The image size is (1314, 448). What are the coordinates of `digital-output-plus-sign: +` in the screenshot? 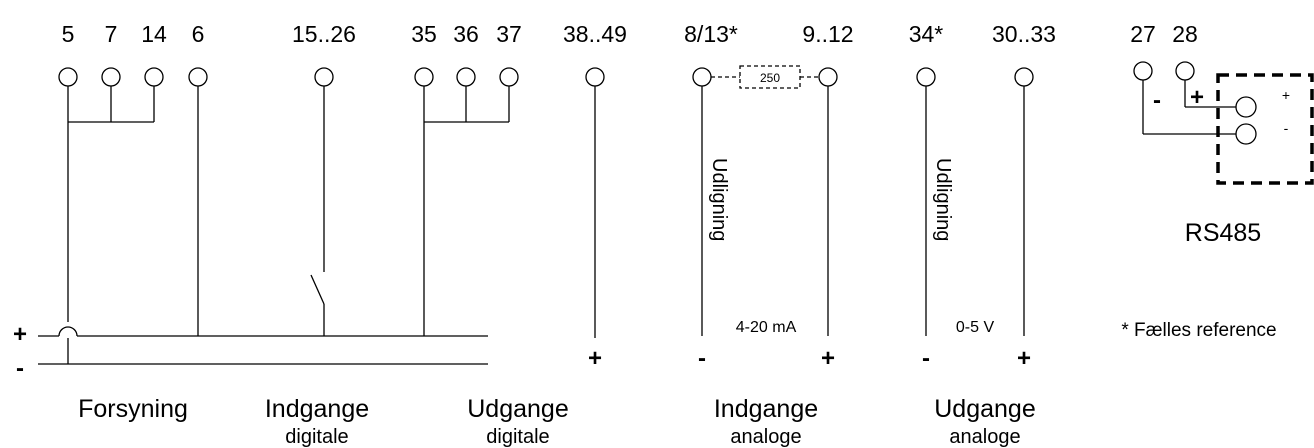 It's located at (595, 358).